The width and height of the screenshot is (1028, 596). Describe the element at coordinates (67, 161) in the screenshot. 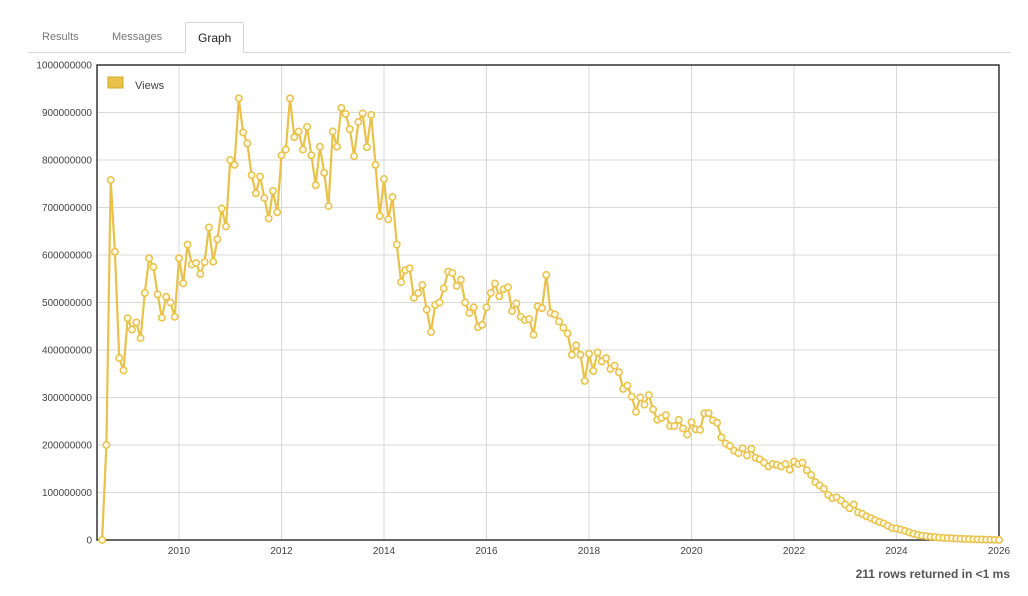

I see `y-tick-label: 800000000` at that location.